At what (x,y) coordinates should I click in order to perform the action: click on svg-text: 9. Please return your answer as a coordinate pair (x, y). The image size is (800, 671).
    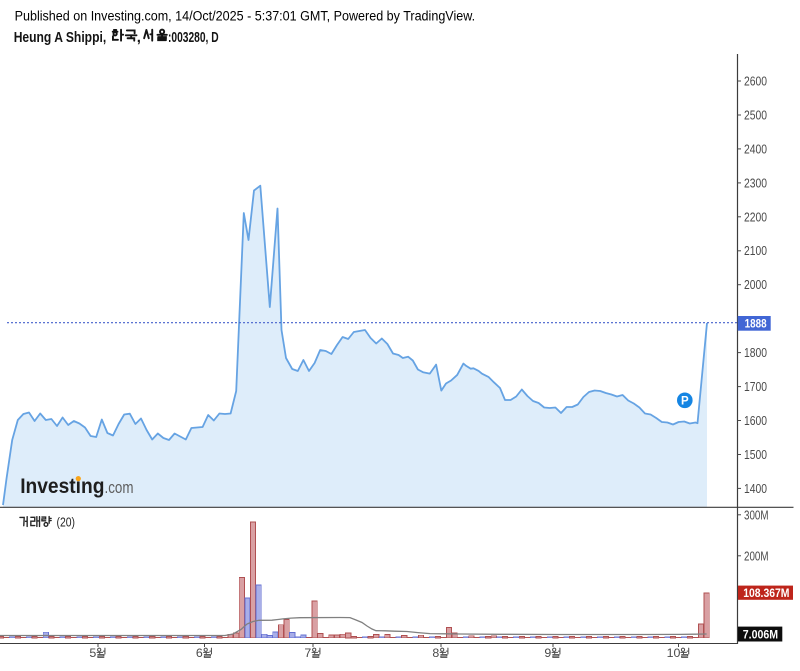
    Looking at the image, I should click on (547, 653).